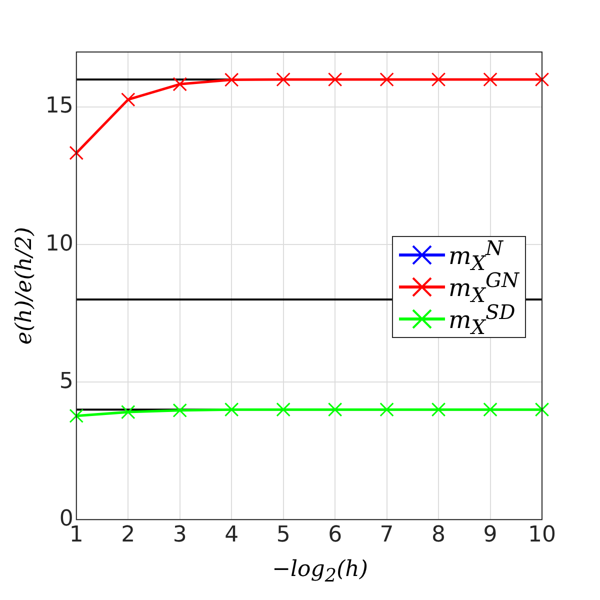 The width and height of the screenshot is (600, 600). Describe the element at coordinates (283, 535) in the screenshot. I see `x-tick-label: 5` at that location.